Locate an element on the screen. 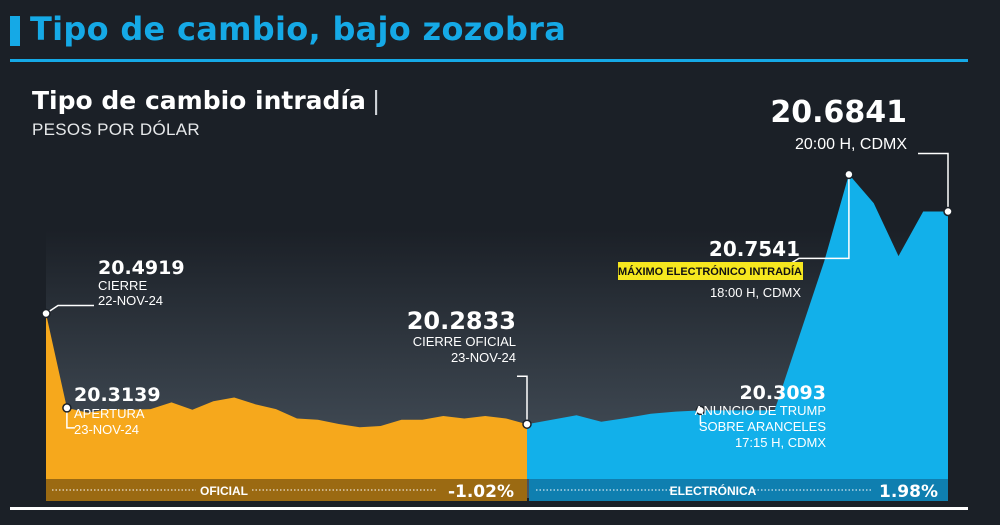 The width and height of the screenshot is (1000, 525). final-value: 20.6841 is located at coordinates (838, 112).